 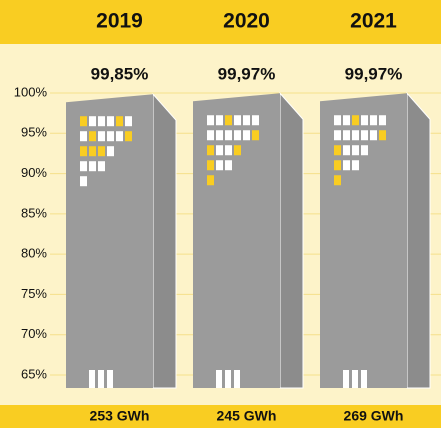 What do you see at coordinates (373, 21) in the screenshot?
I see `category-label: 2021` at bounding box center [373, 21].